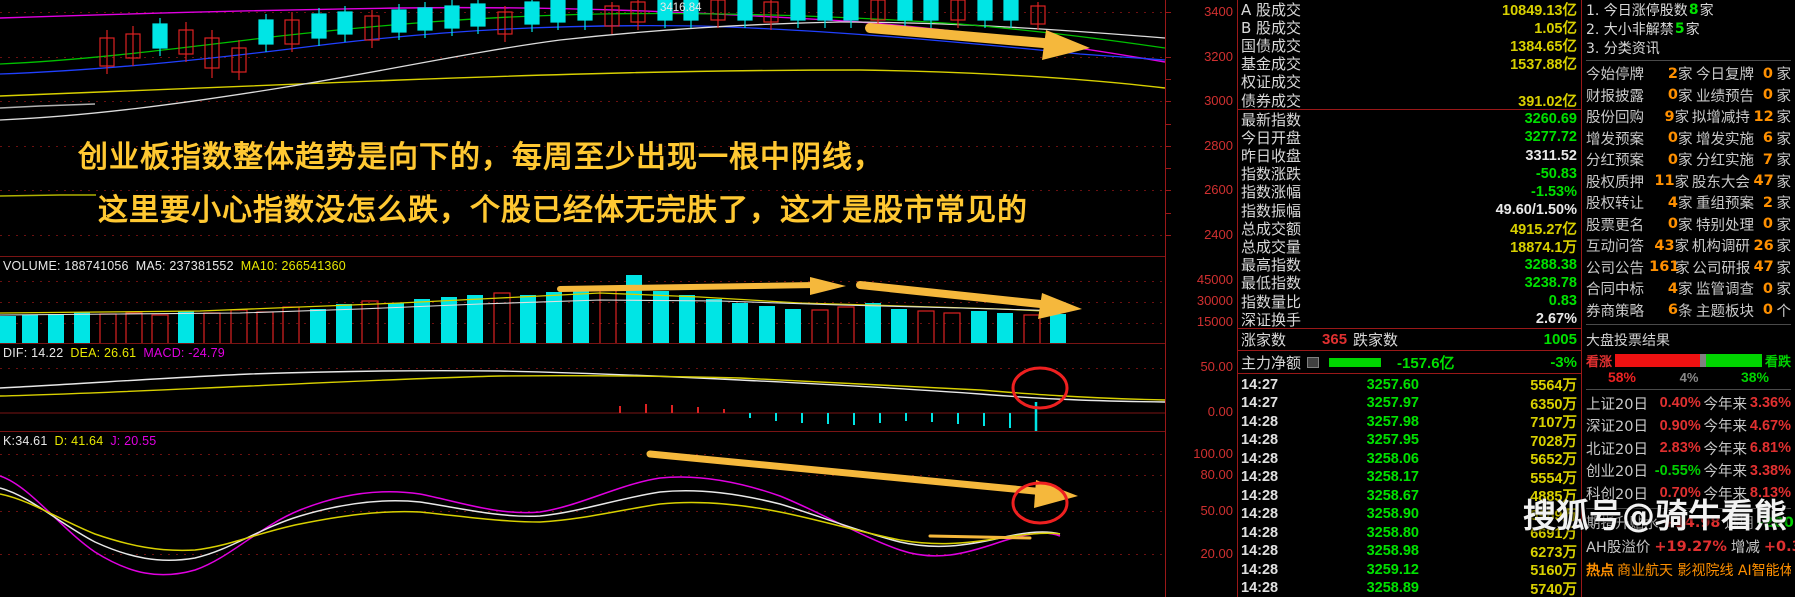 This screenshot has width=1795, height=597. What do you see at coordinates (1688, 9) in the screenshot?
I see `news-item: 1. 今日涨停股数 8 家` at bounding box center [1688, 9].